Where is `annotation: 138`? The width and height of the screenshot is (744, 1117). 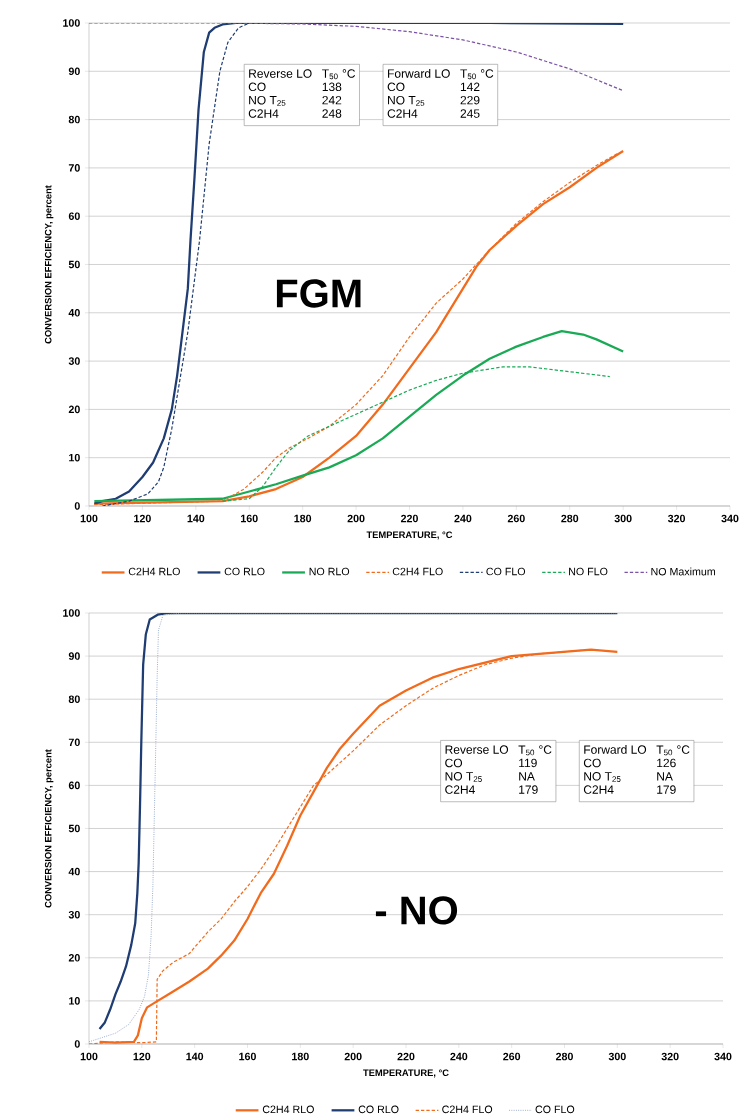 annotation: 138 is located at coordinates (332, 87).